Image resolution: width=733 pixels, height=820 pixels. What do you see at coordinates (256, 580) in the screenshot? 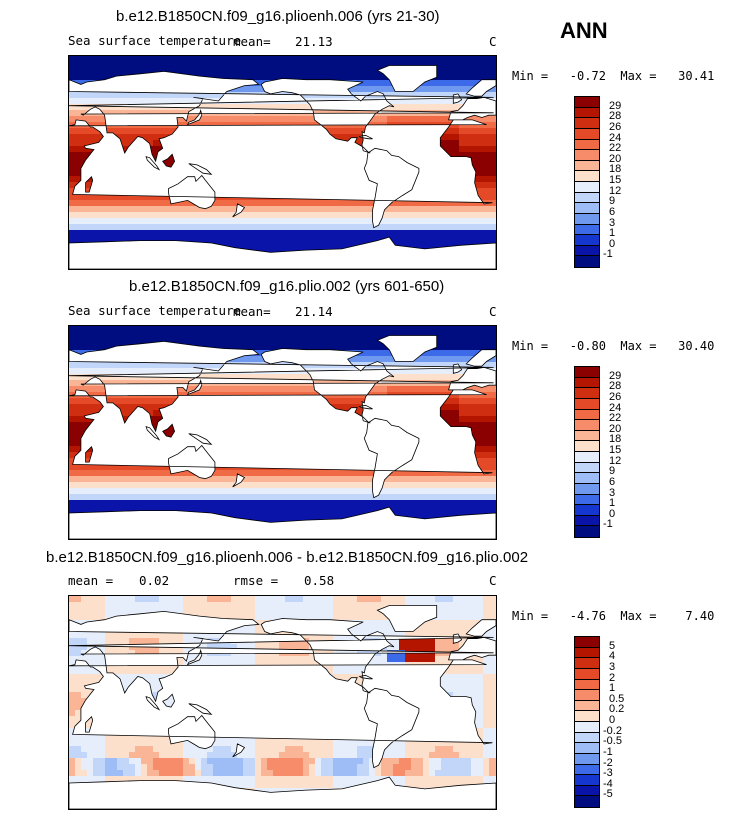
I see `panel-3-rmse-label: rmse =` at bounding box center [256, 580].